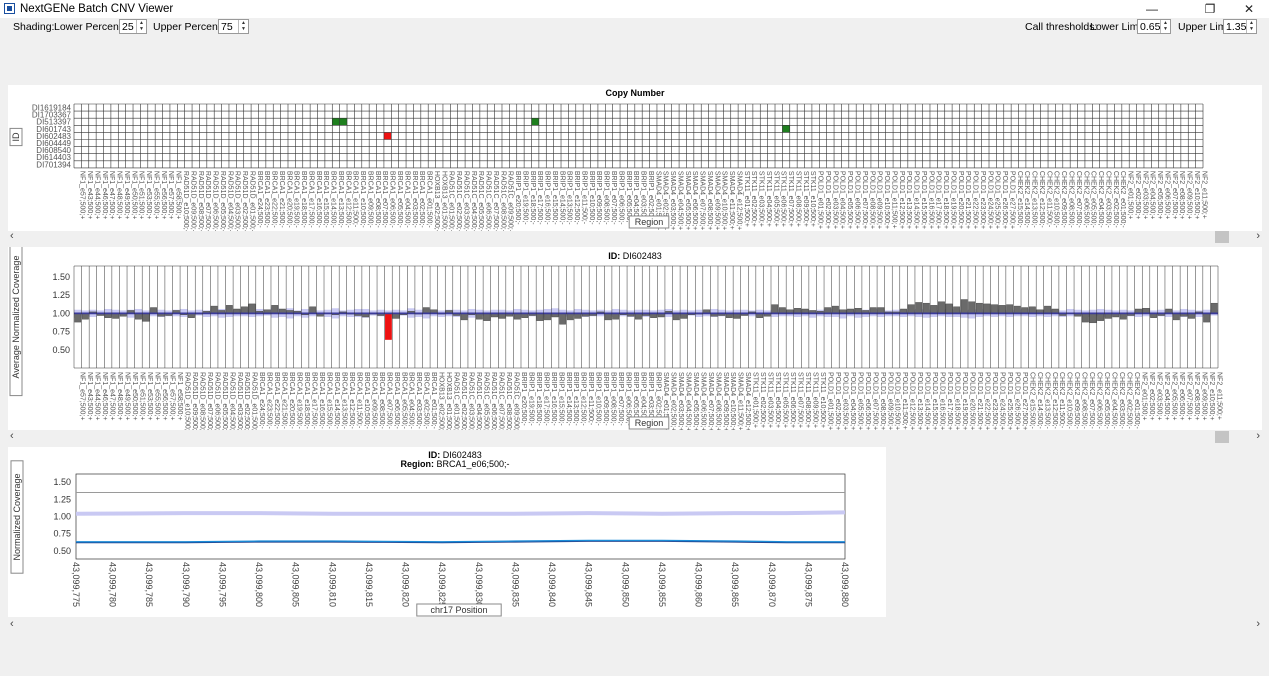  Describe the element at coordinates (699, 584) in the screenshot. I see `x-tick-label: 43,099,860` at that location.